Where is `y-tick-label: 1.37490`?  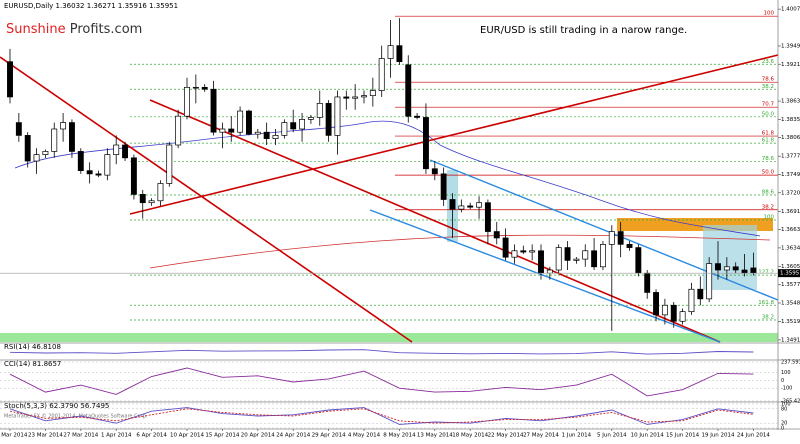 y-tick-label: 1.37490 is located at coordinates (790, 175).